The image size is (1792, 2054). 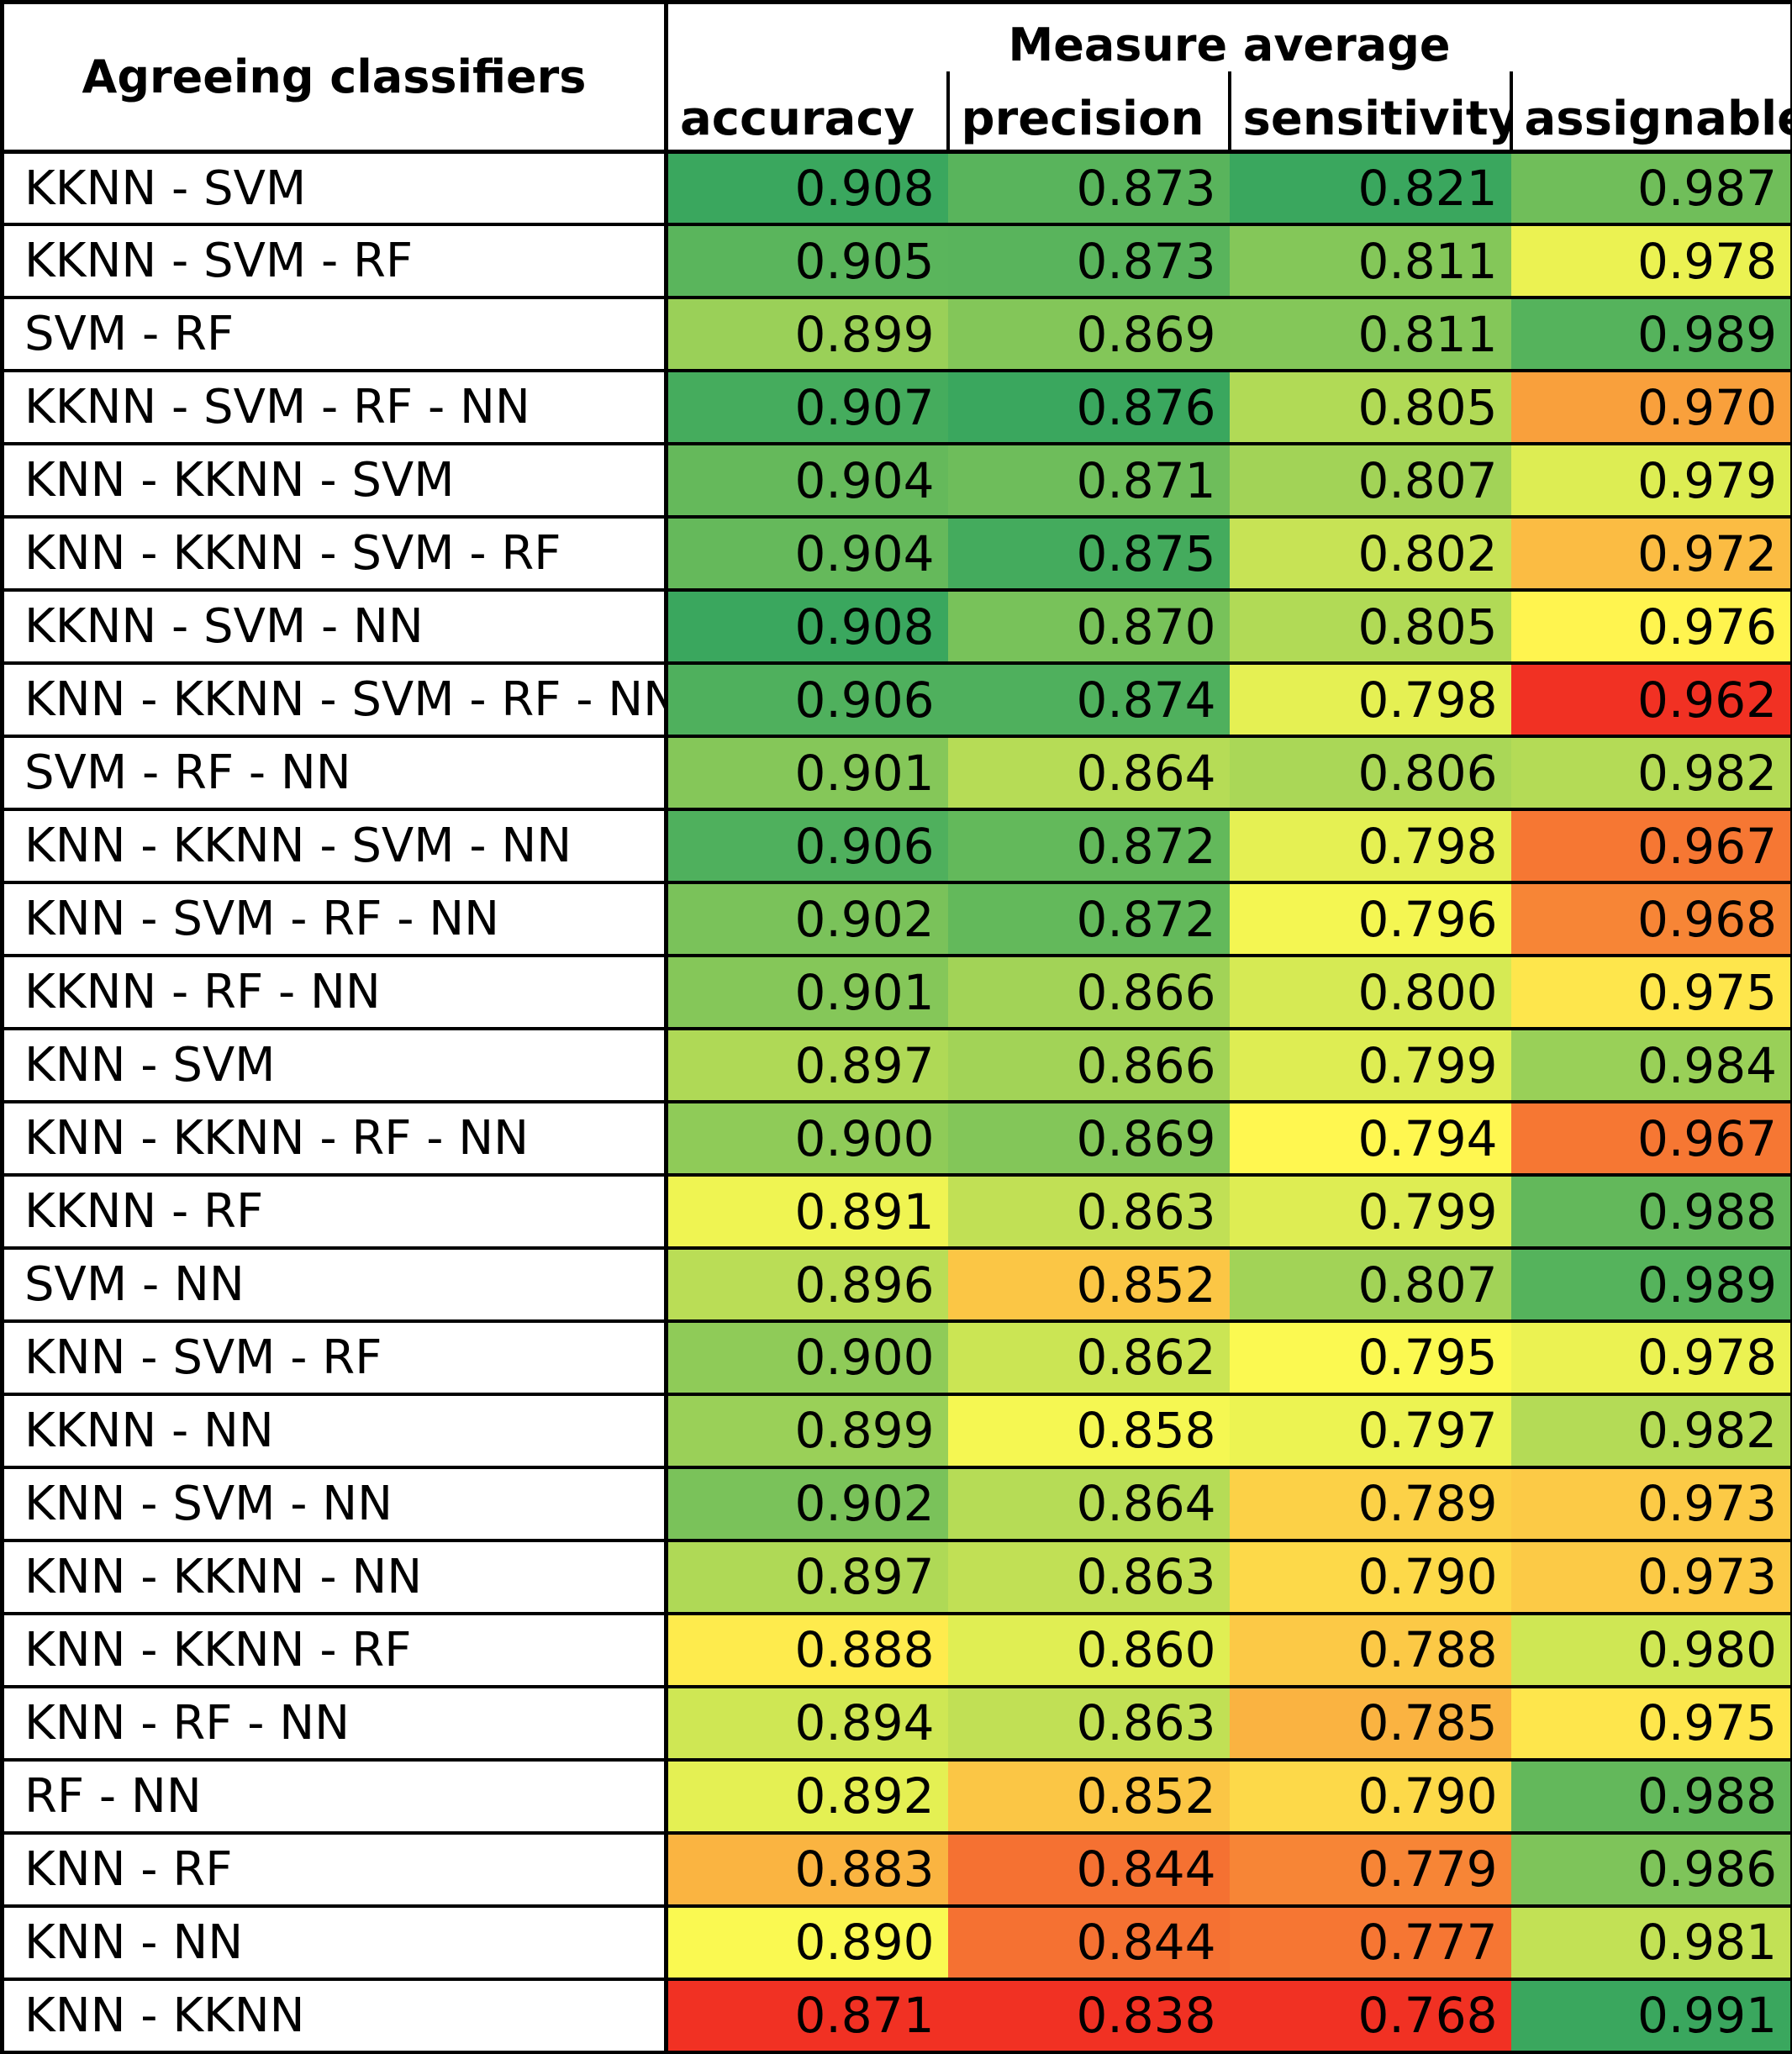 What do you see at coordinates (1088, 408) in the screenshot?
I see `cell-precision: 0.876` at bounding box center [1088, 408].